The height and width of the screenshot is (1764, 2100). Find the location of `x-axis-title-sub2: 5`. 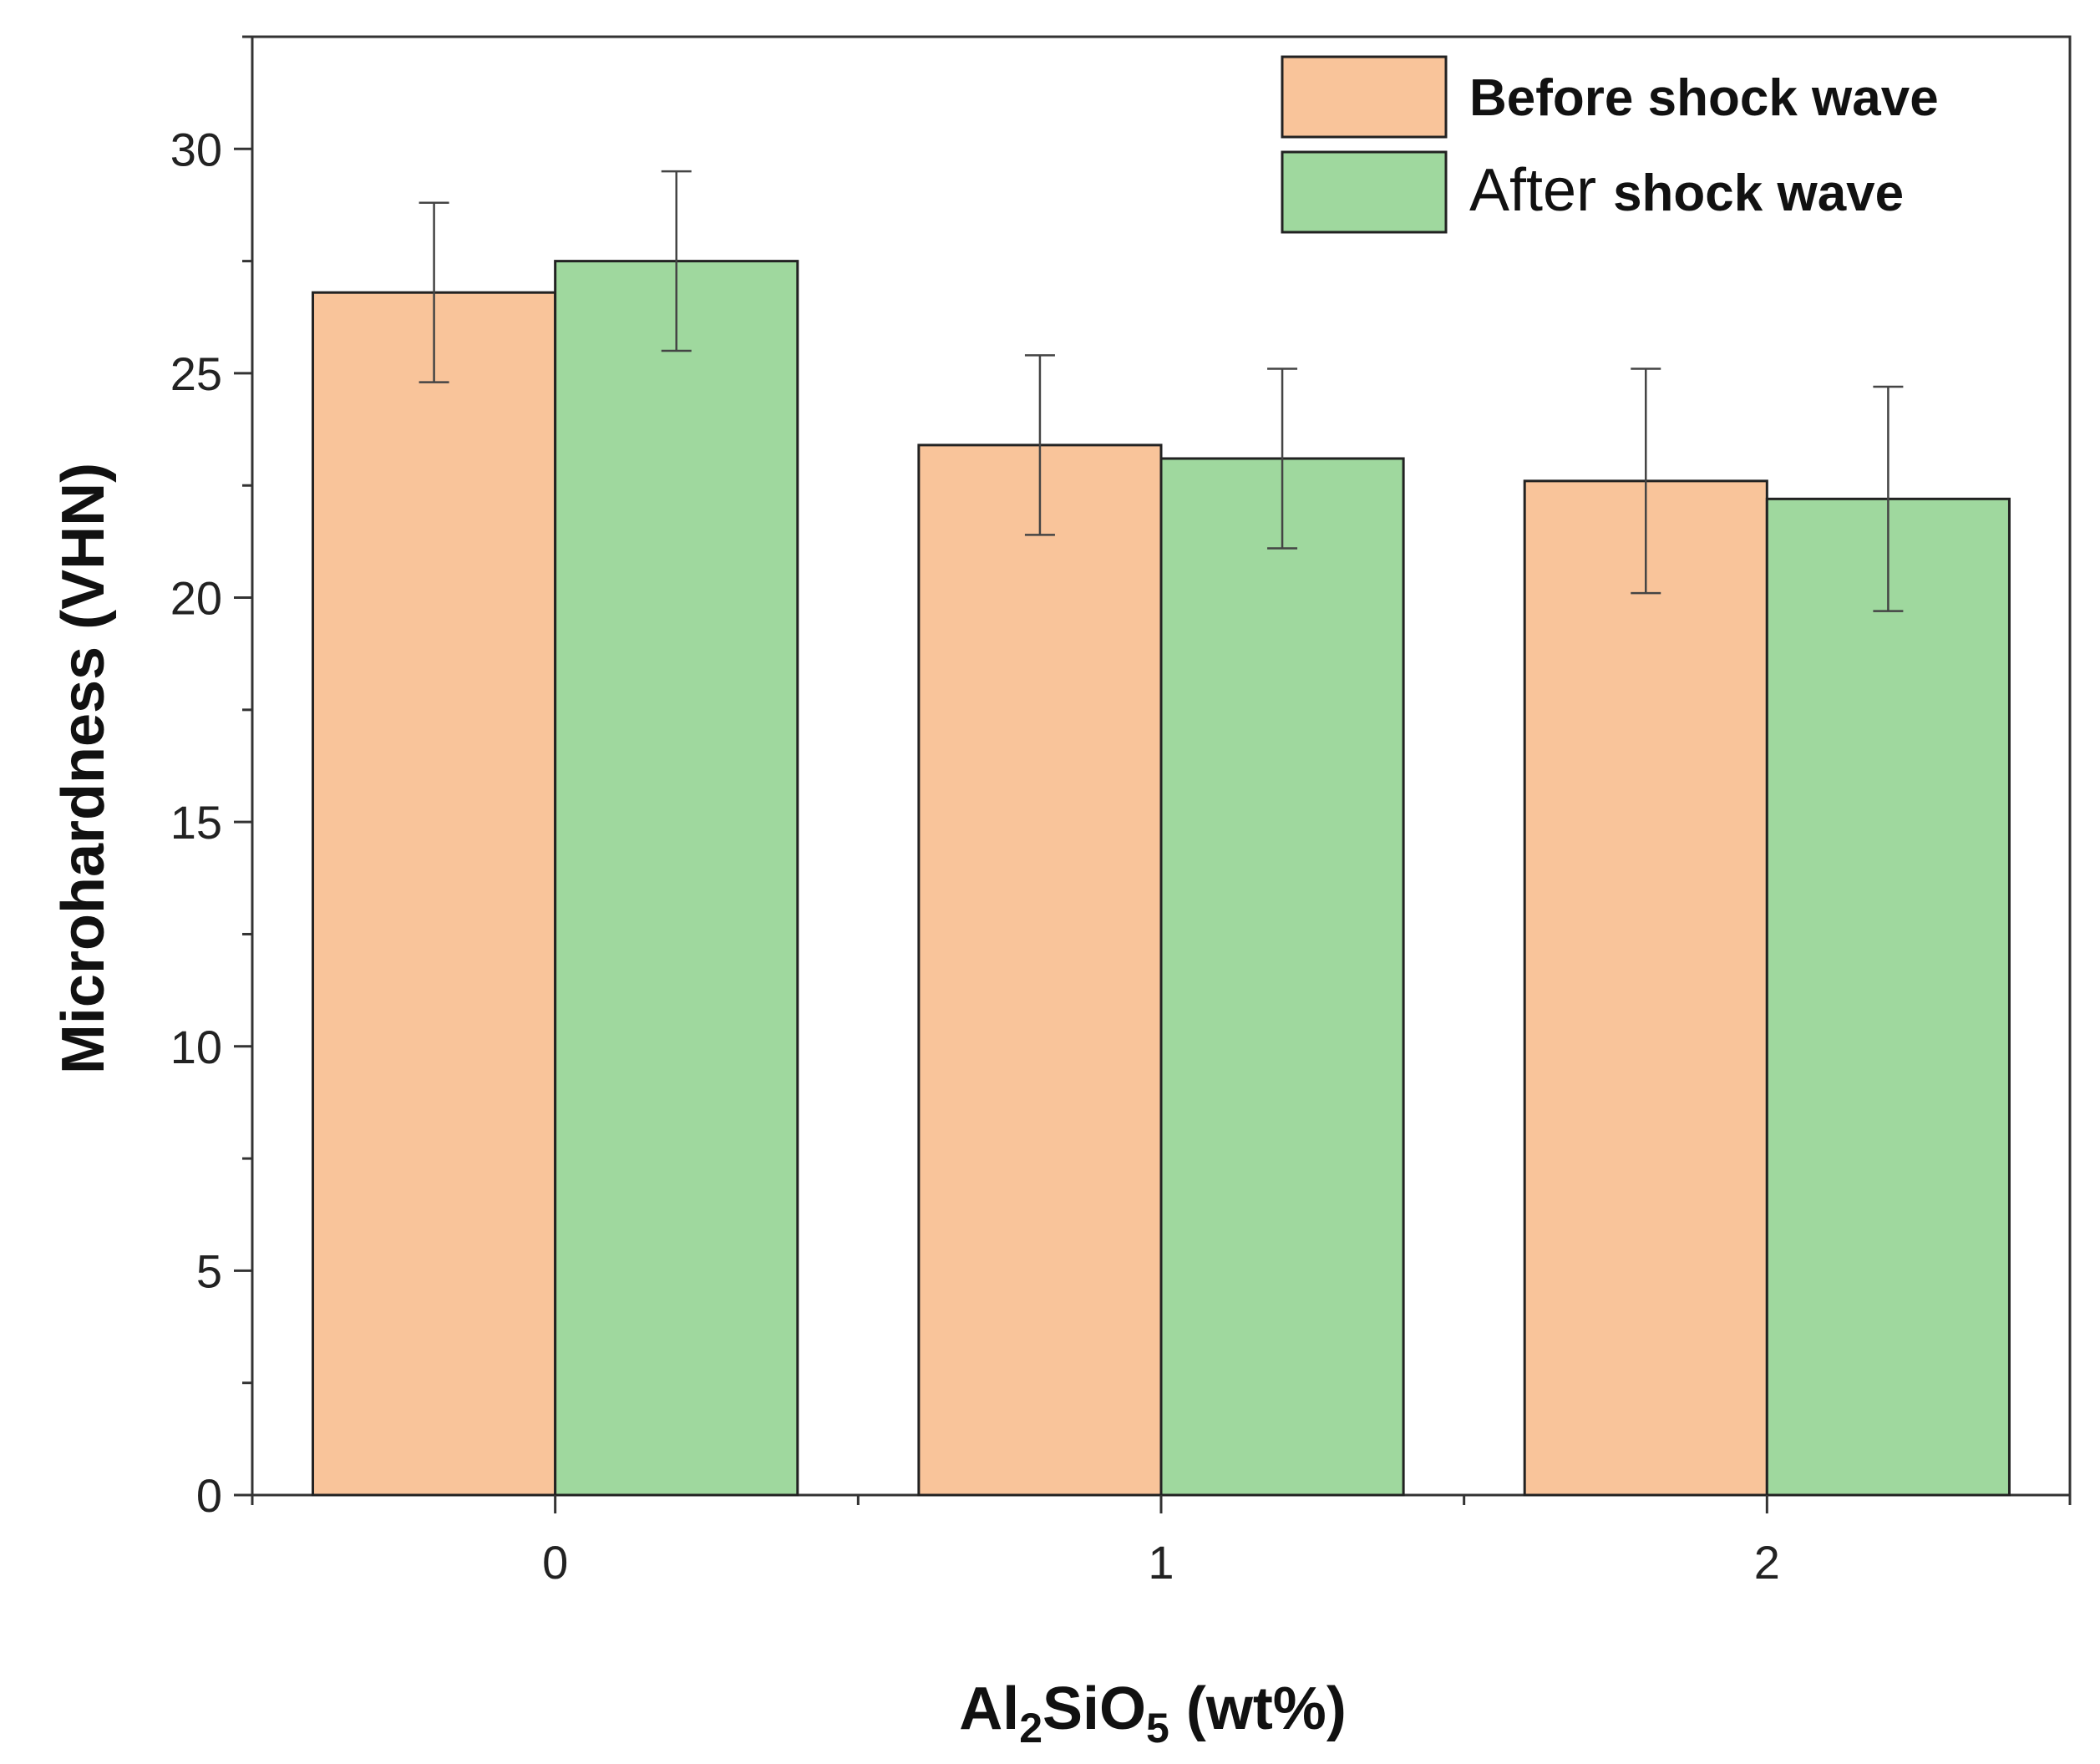

x-axis-title-sub2: 5 is located at coordinates (1157, 1728).